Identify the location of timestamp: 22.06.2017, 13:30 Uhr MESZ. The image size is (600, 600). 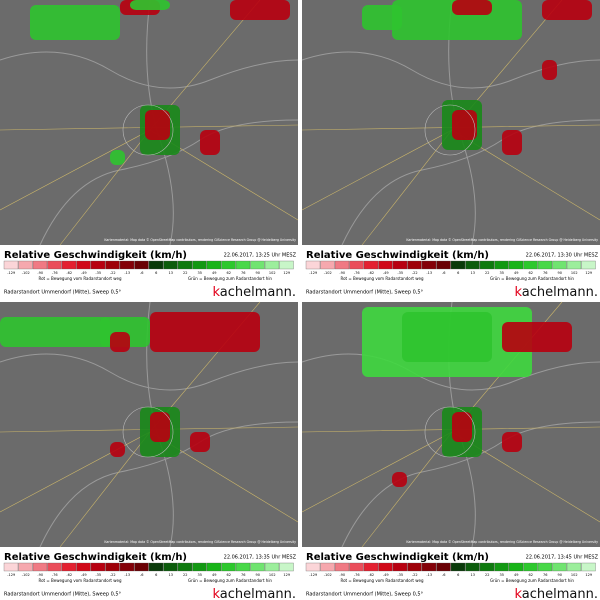
(562, 256).